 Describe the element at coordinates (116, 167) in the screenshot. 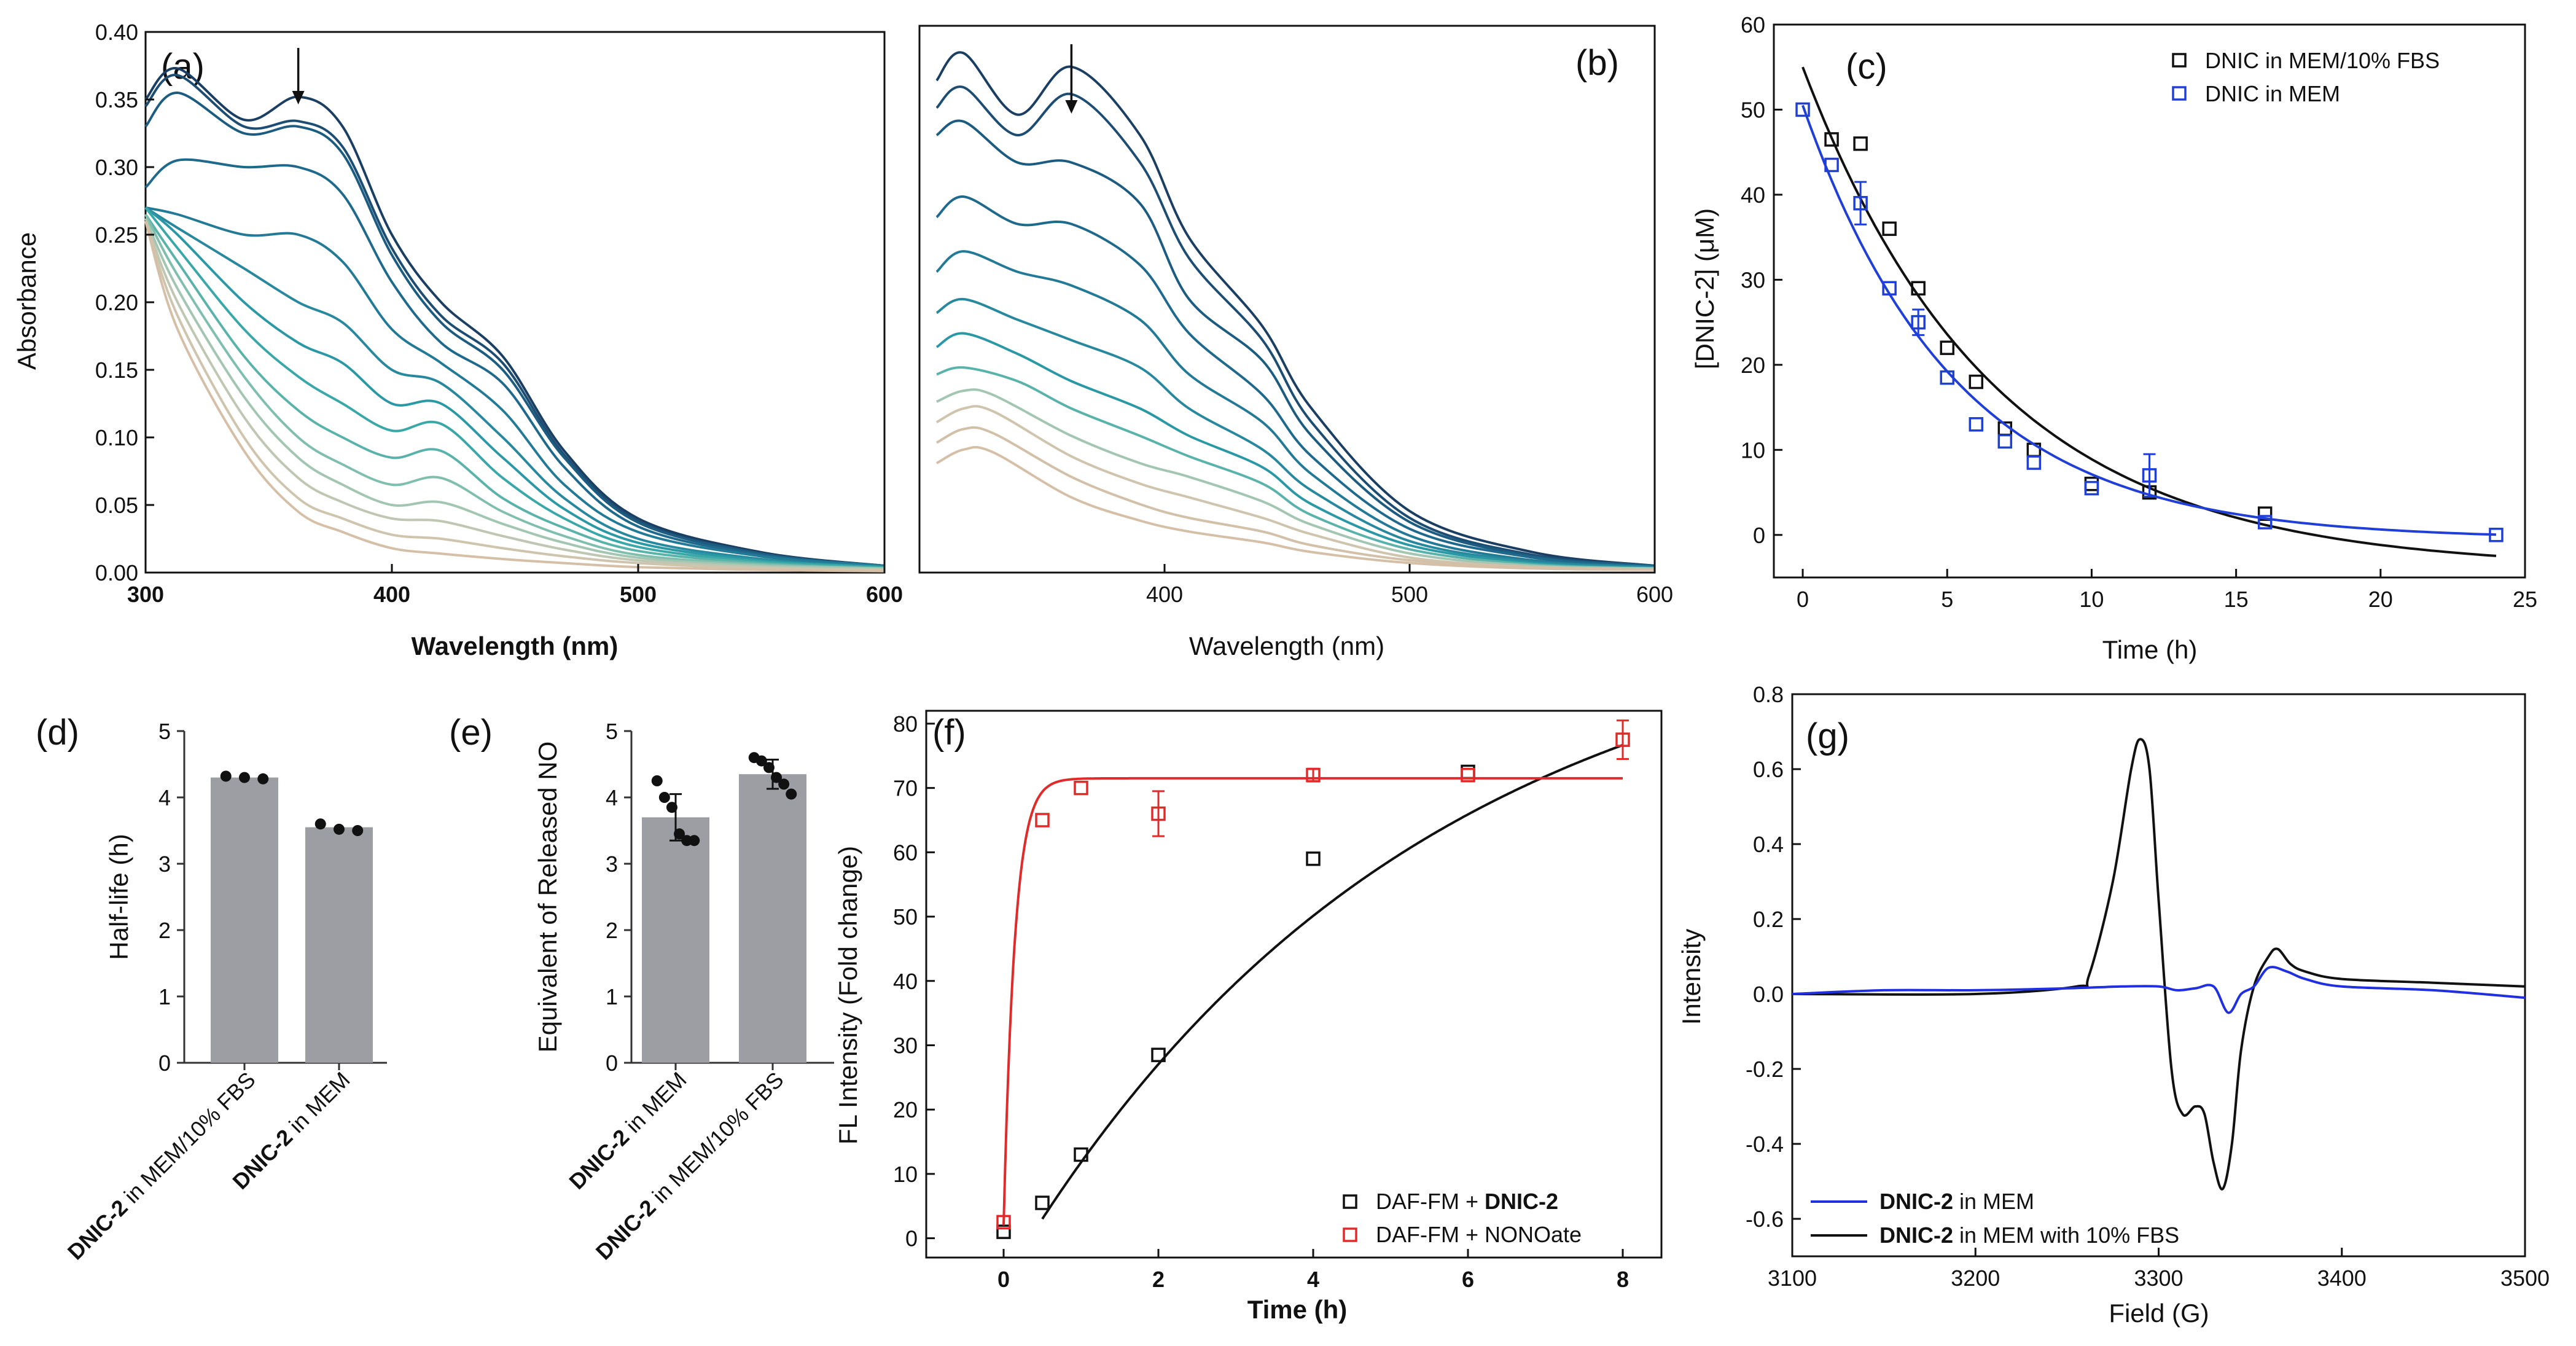

I see `panel-a-y-tick-label: 0.30` at that location.